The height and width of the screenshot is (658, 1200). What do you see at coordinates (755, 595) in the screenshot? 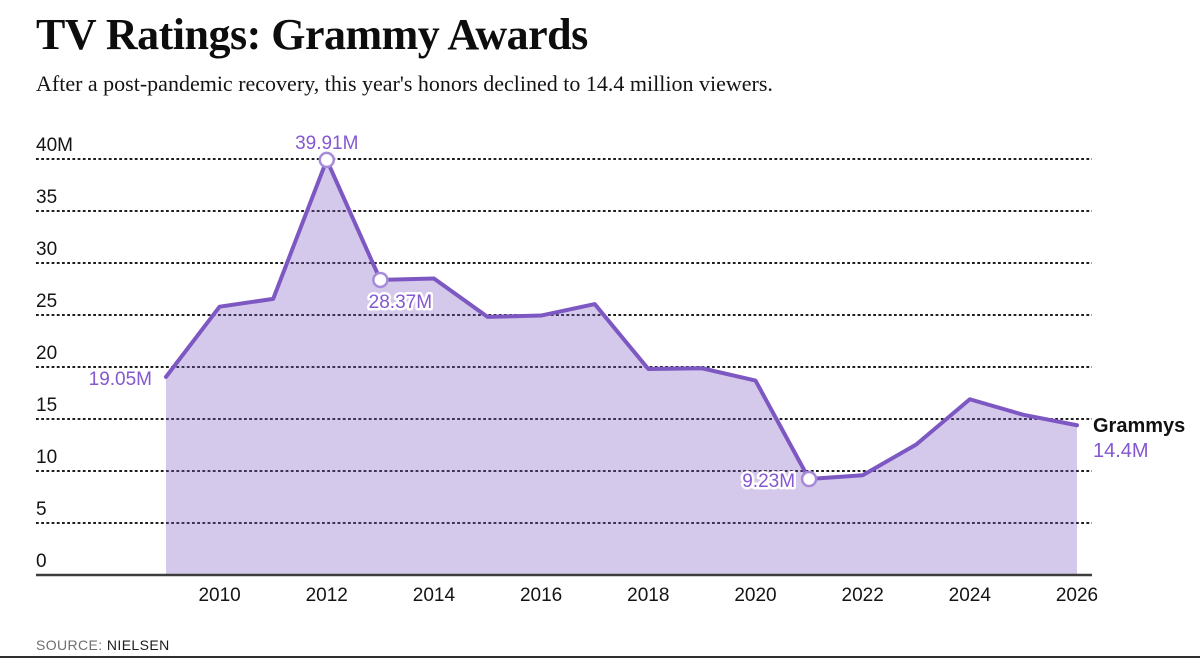
I see `x-tick-label-2020: 2020` at bounding box center [755, 595].